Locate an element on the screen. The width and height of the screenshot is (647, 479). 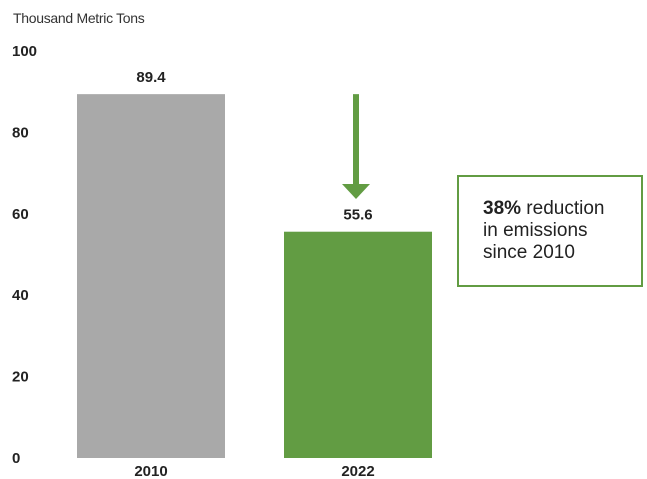
y-tick-label-40: 40 is located at coordinates (20, 295).